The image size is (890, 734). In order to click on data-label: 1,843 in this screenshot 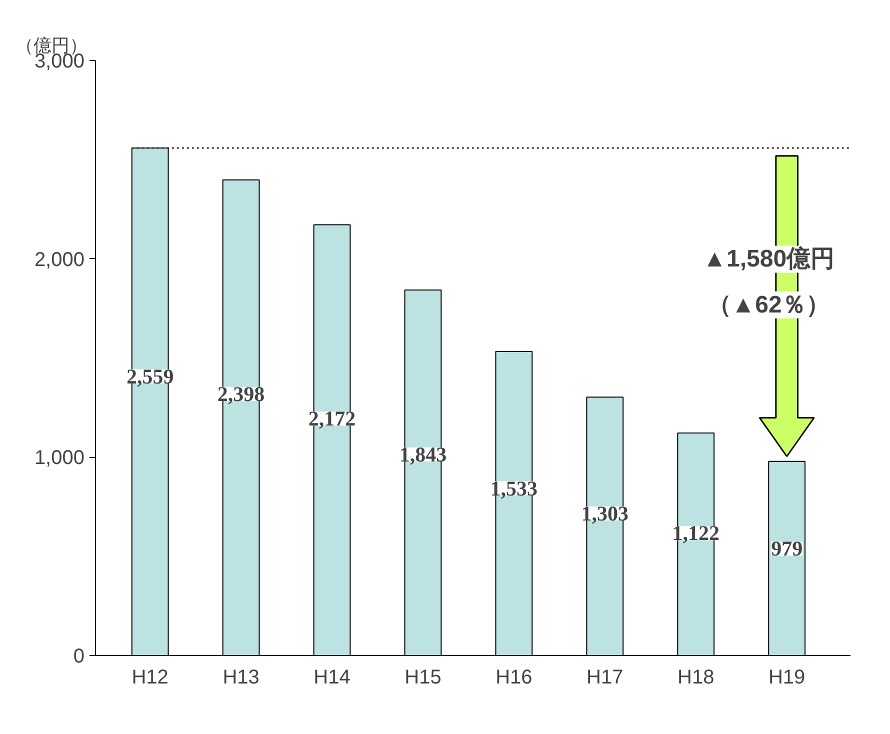, I will do `click(423, 454)`.